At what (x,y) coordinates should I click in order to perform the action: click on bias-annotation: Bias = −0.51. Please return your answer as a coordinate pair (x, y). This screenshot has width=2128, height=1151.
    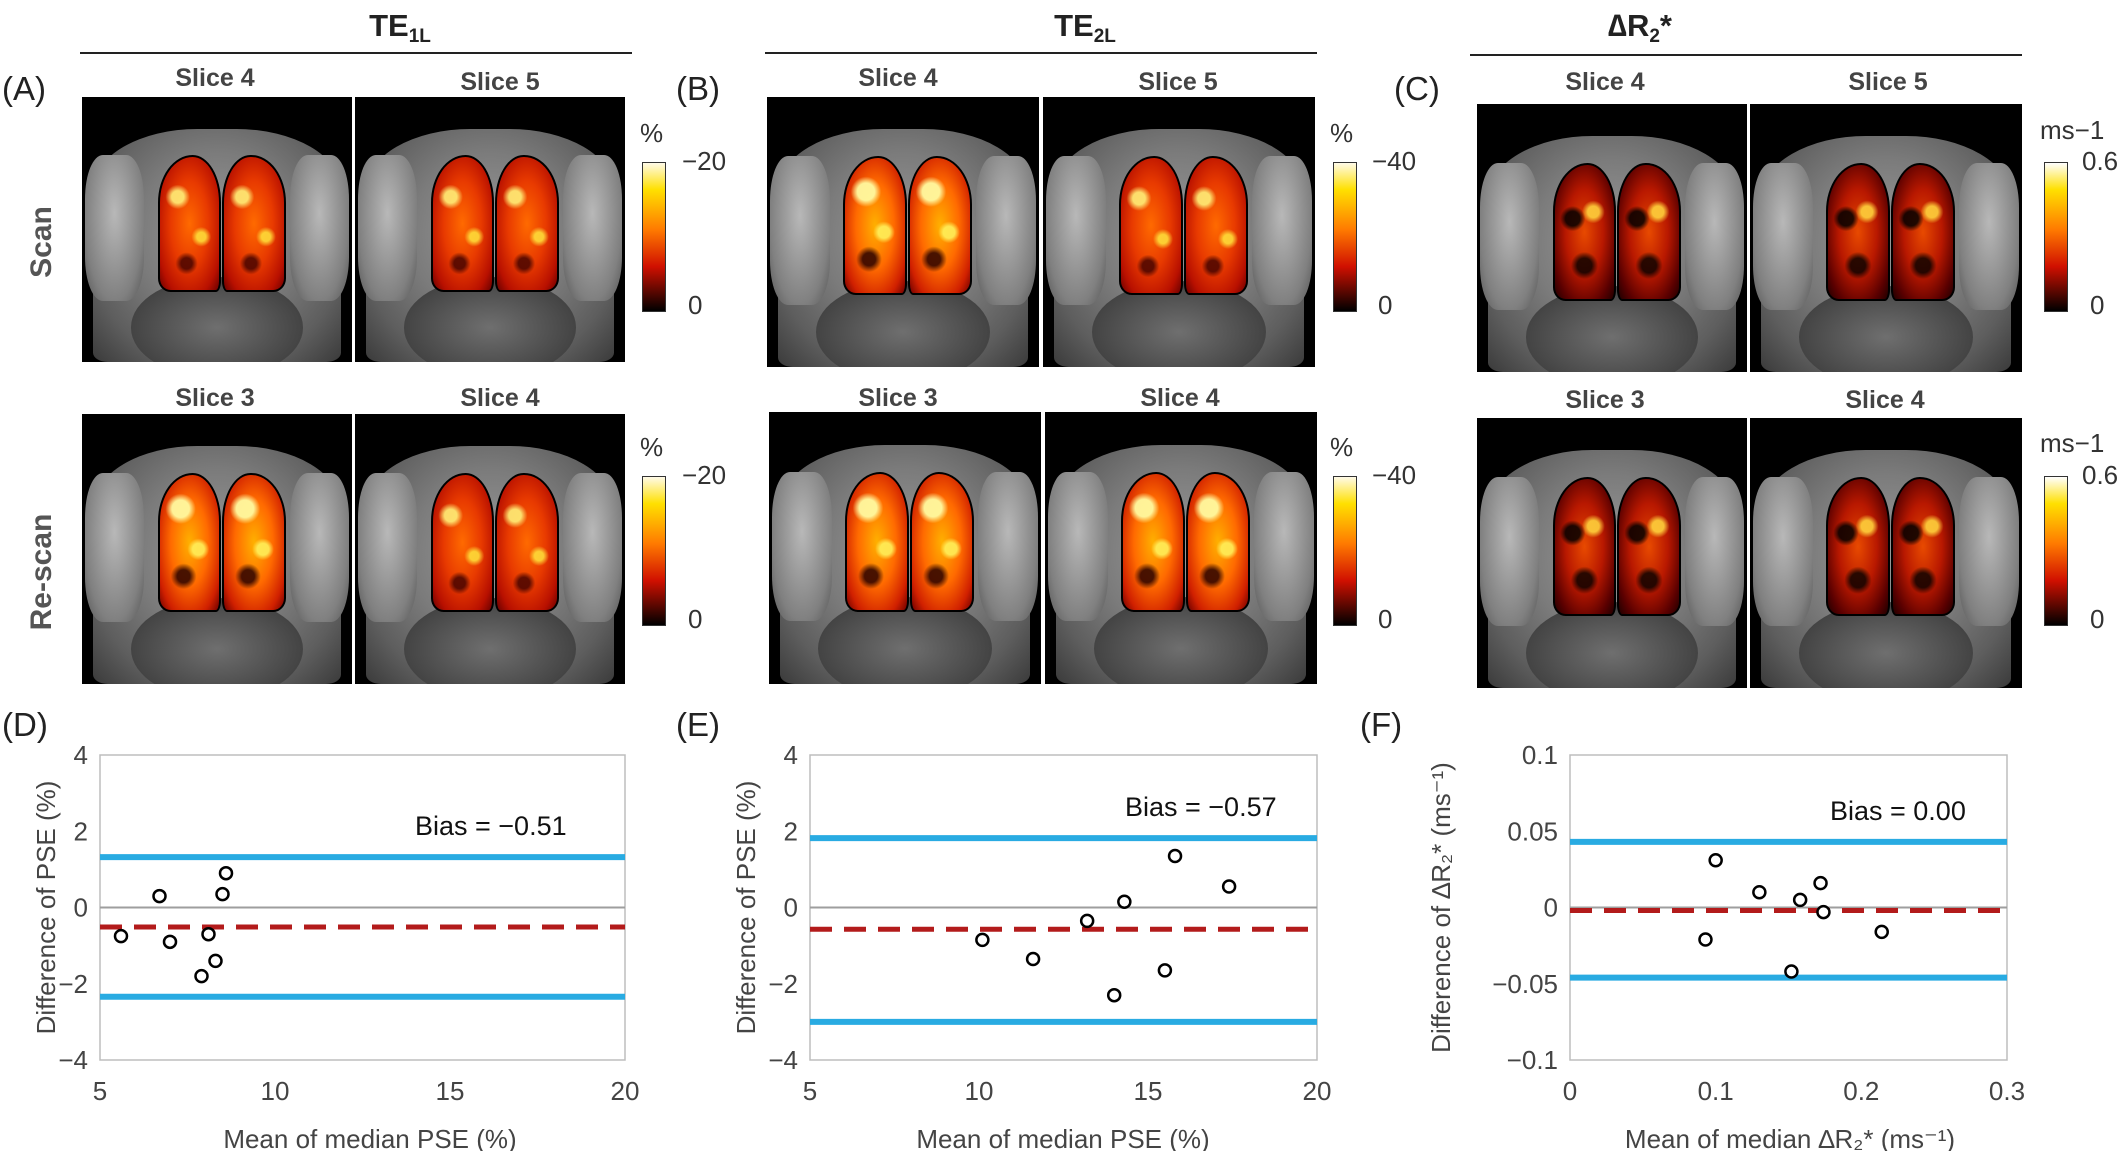
    Looking at the image, I should click on (491, 826).